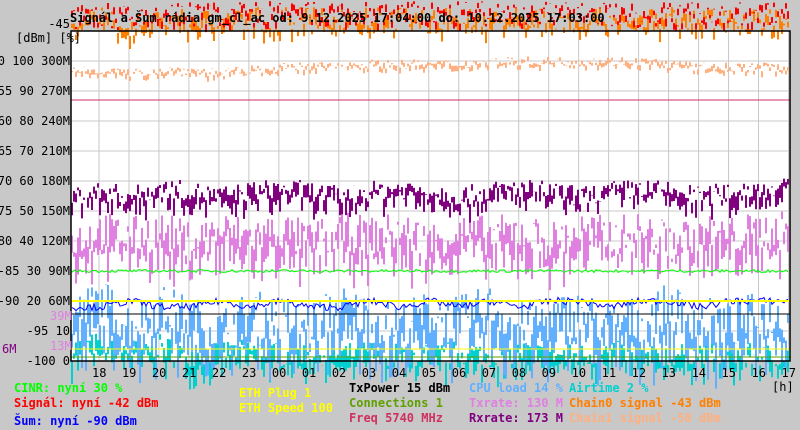 Image resolution: width=800 pixels, height=430 pixels. I want to click on legend-cinr: CINR: nyní 30 %, so click(68, 388).